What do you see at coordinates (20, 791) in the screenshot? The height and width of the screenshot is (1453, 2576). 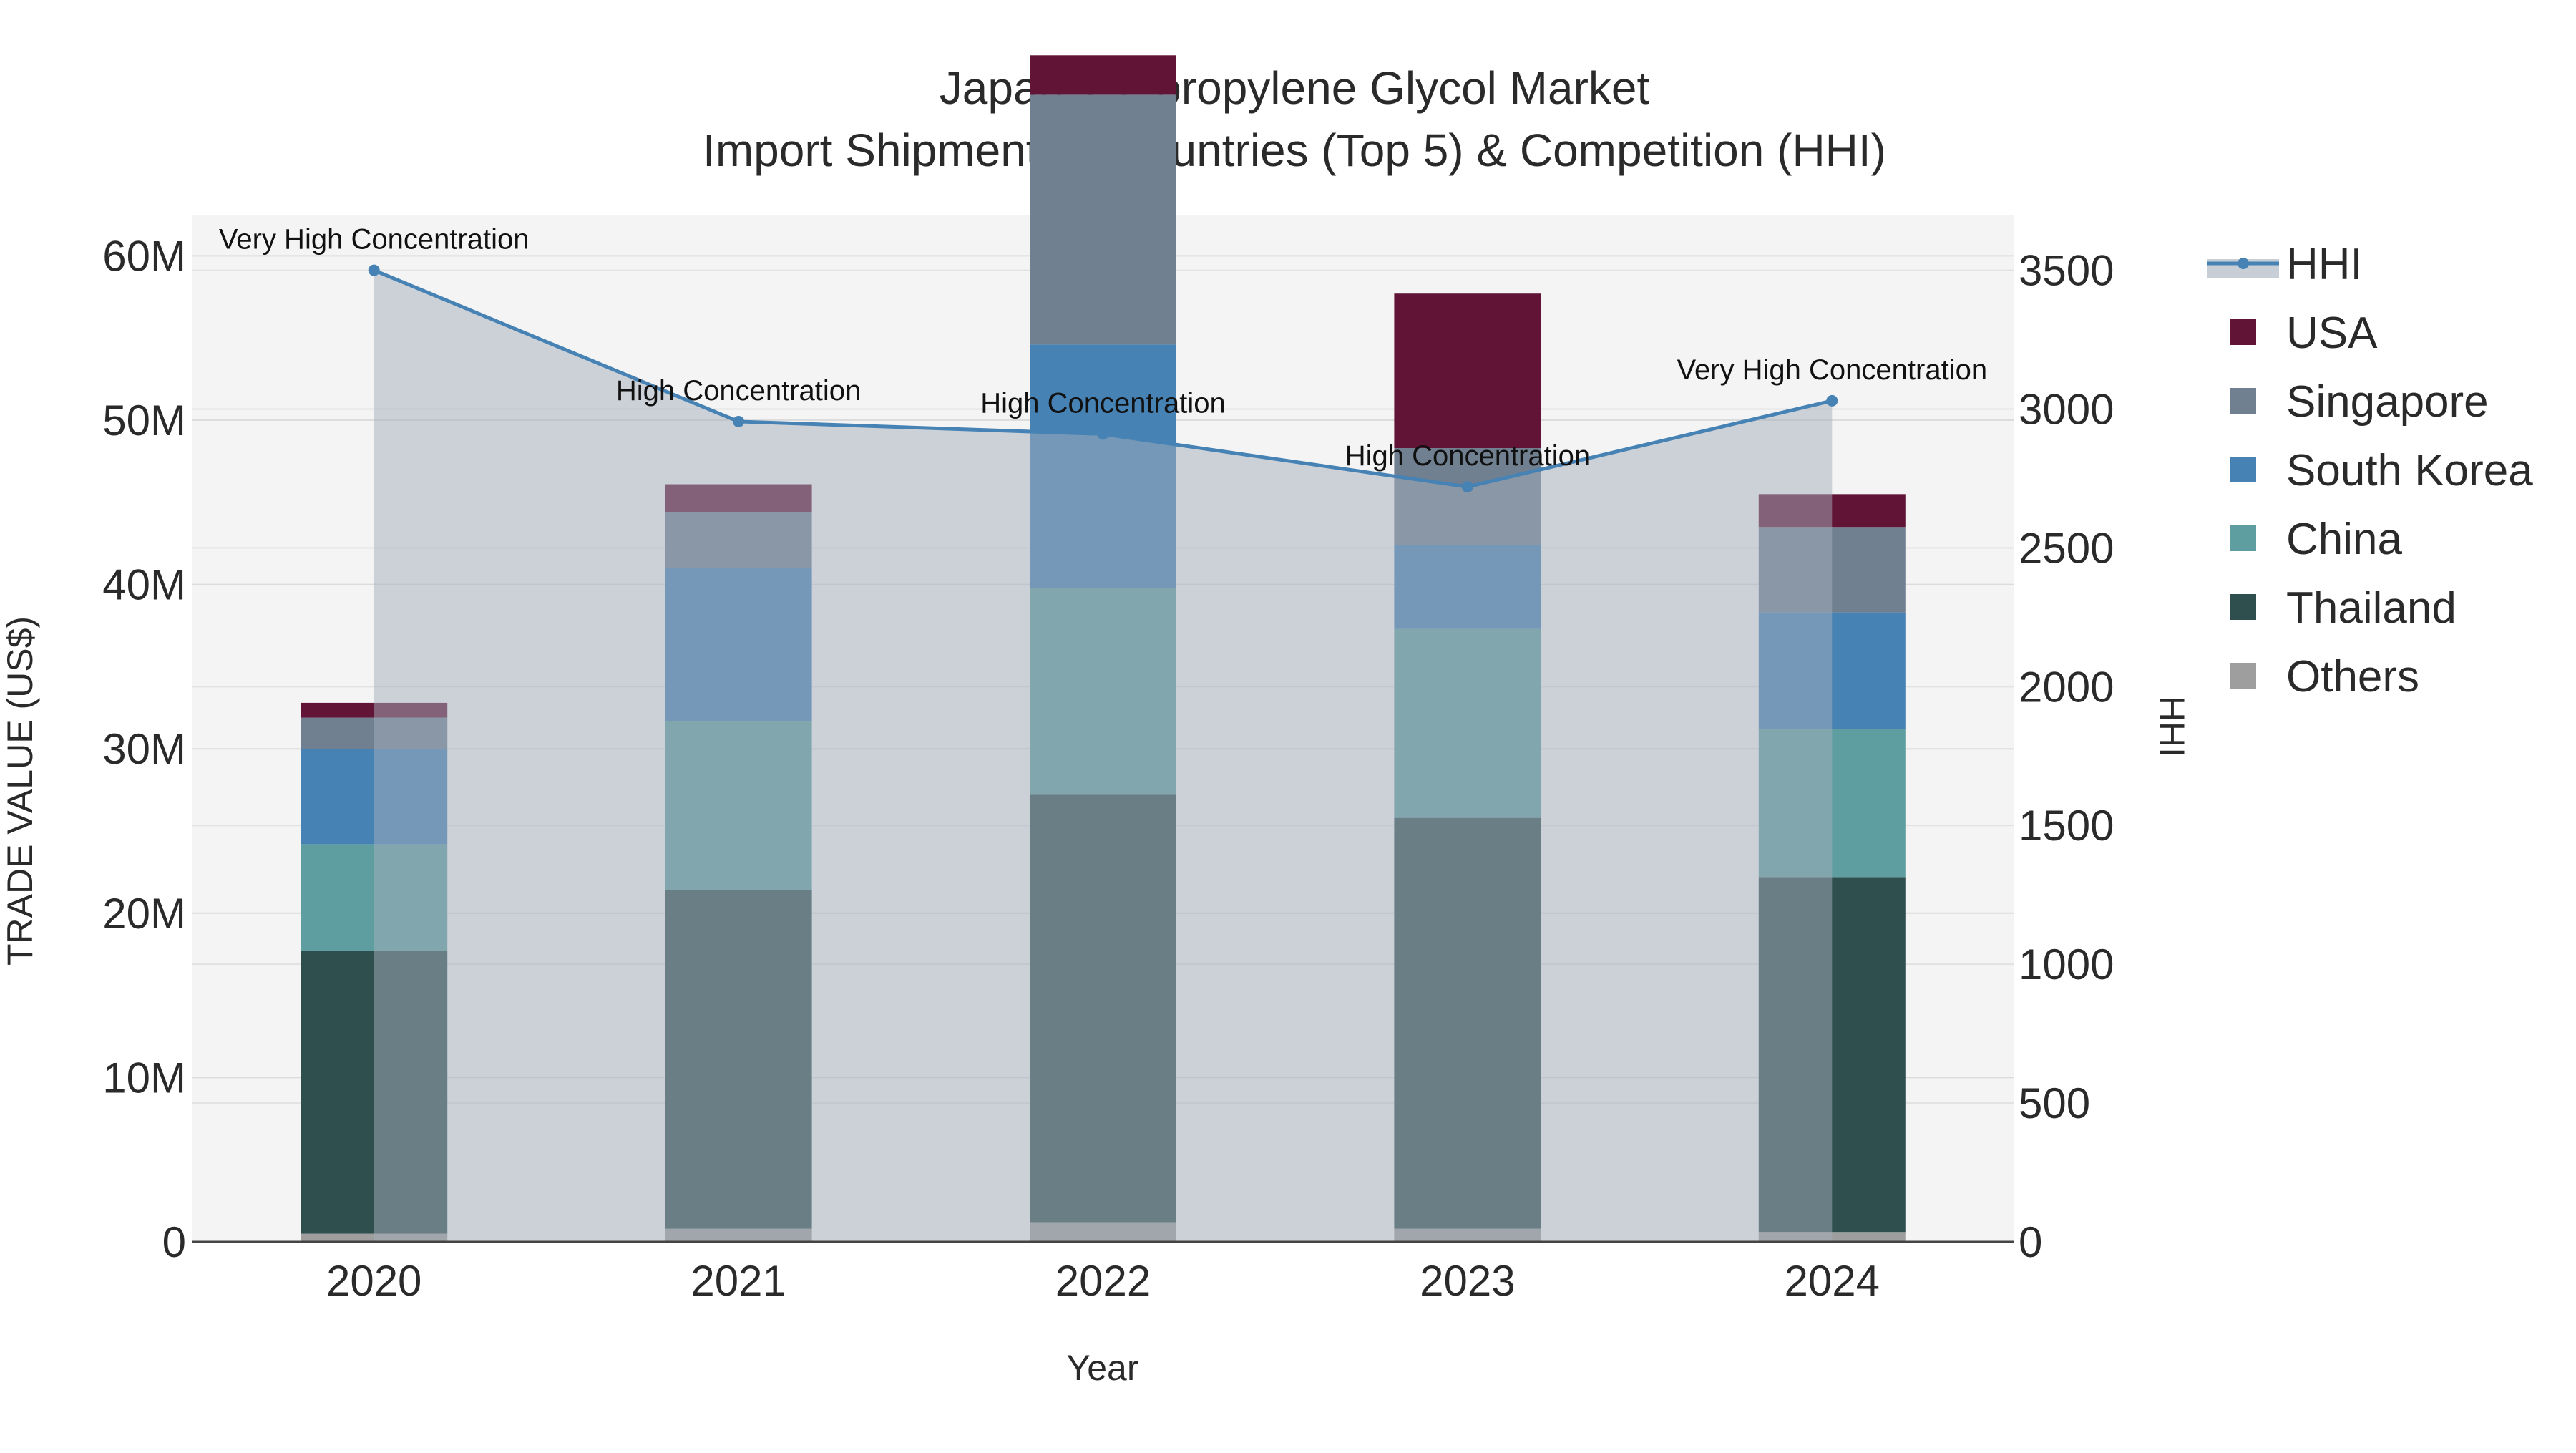 I see `y-axis-title: TRADE VALUE (US$)` at bounding box center [20, 791].